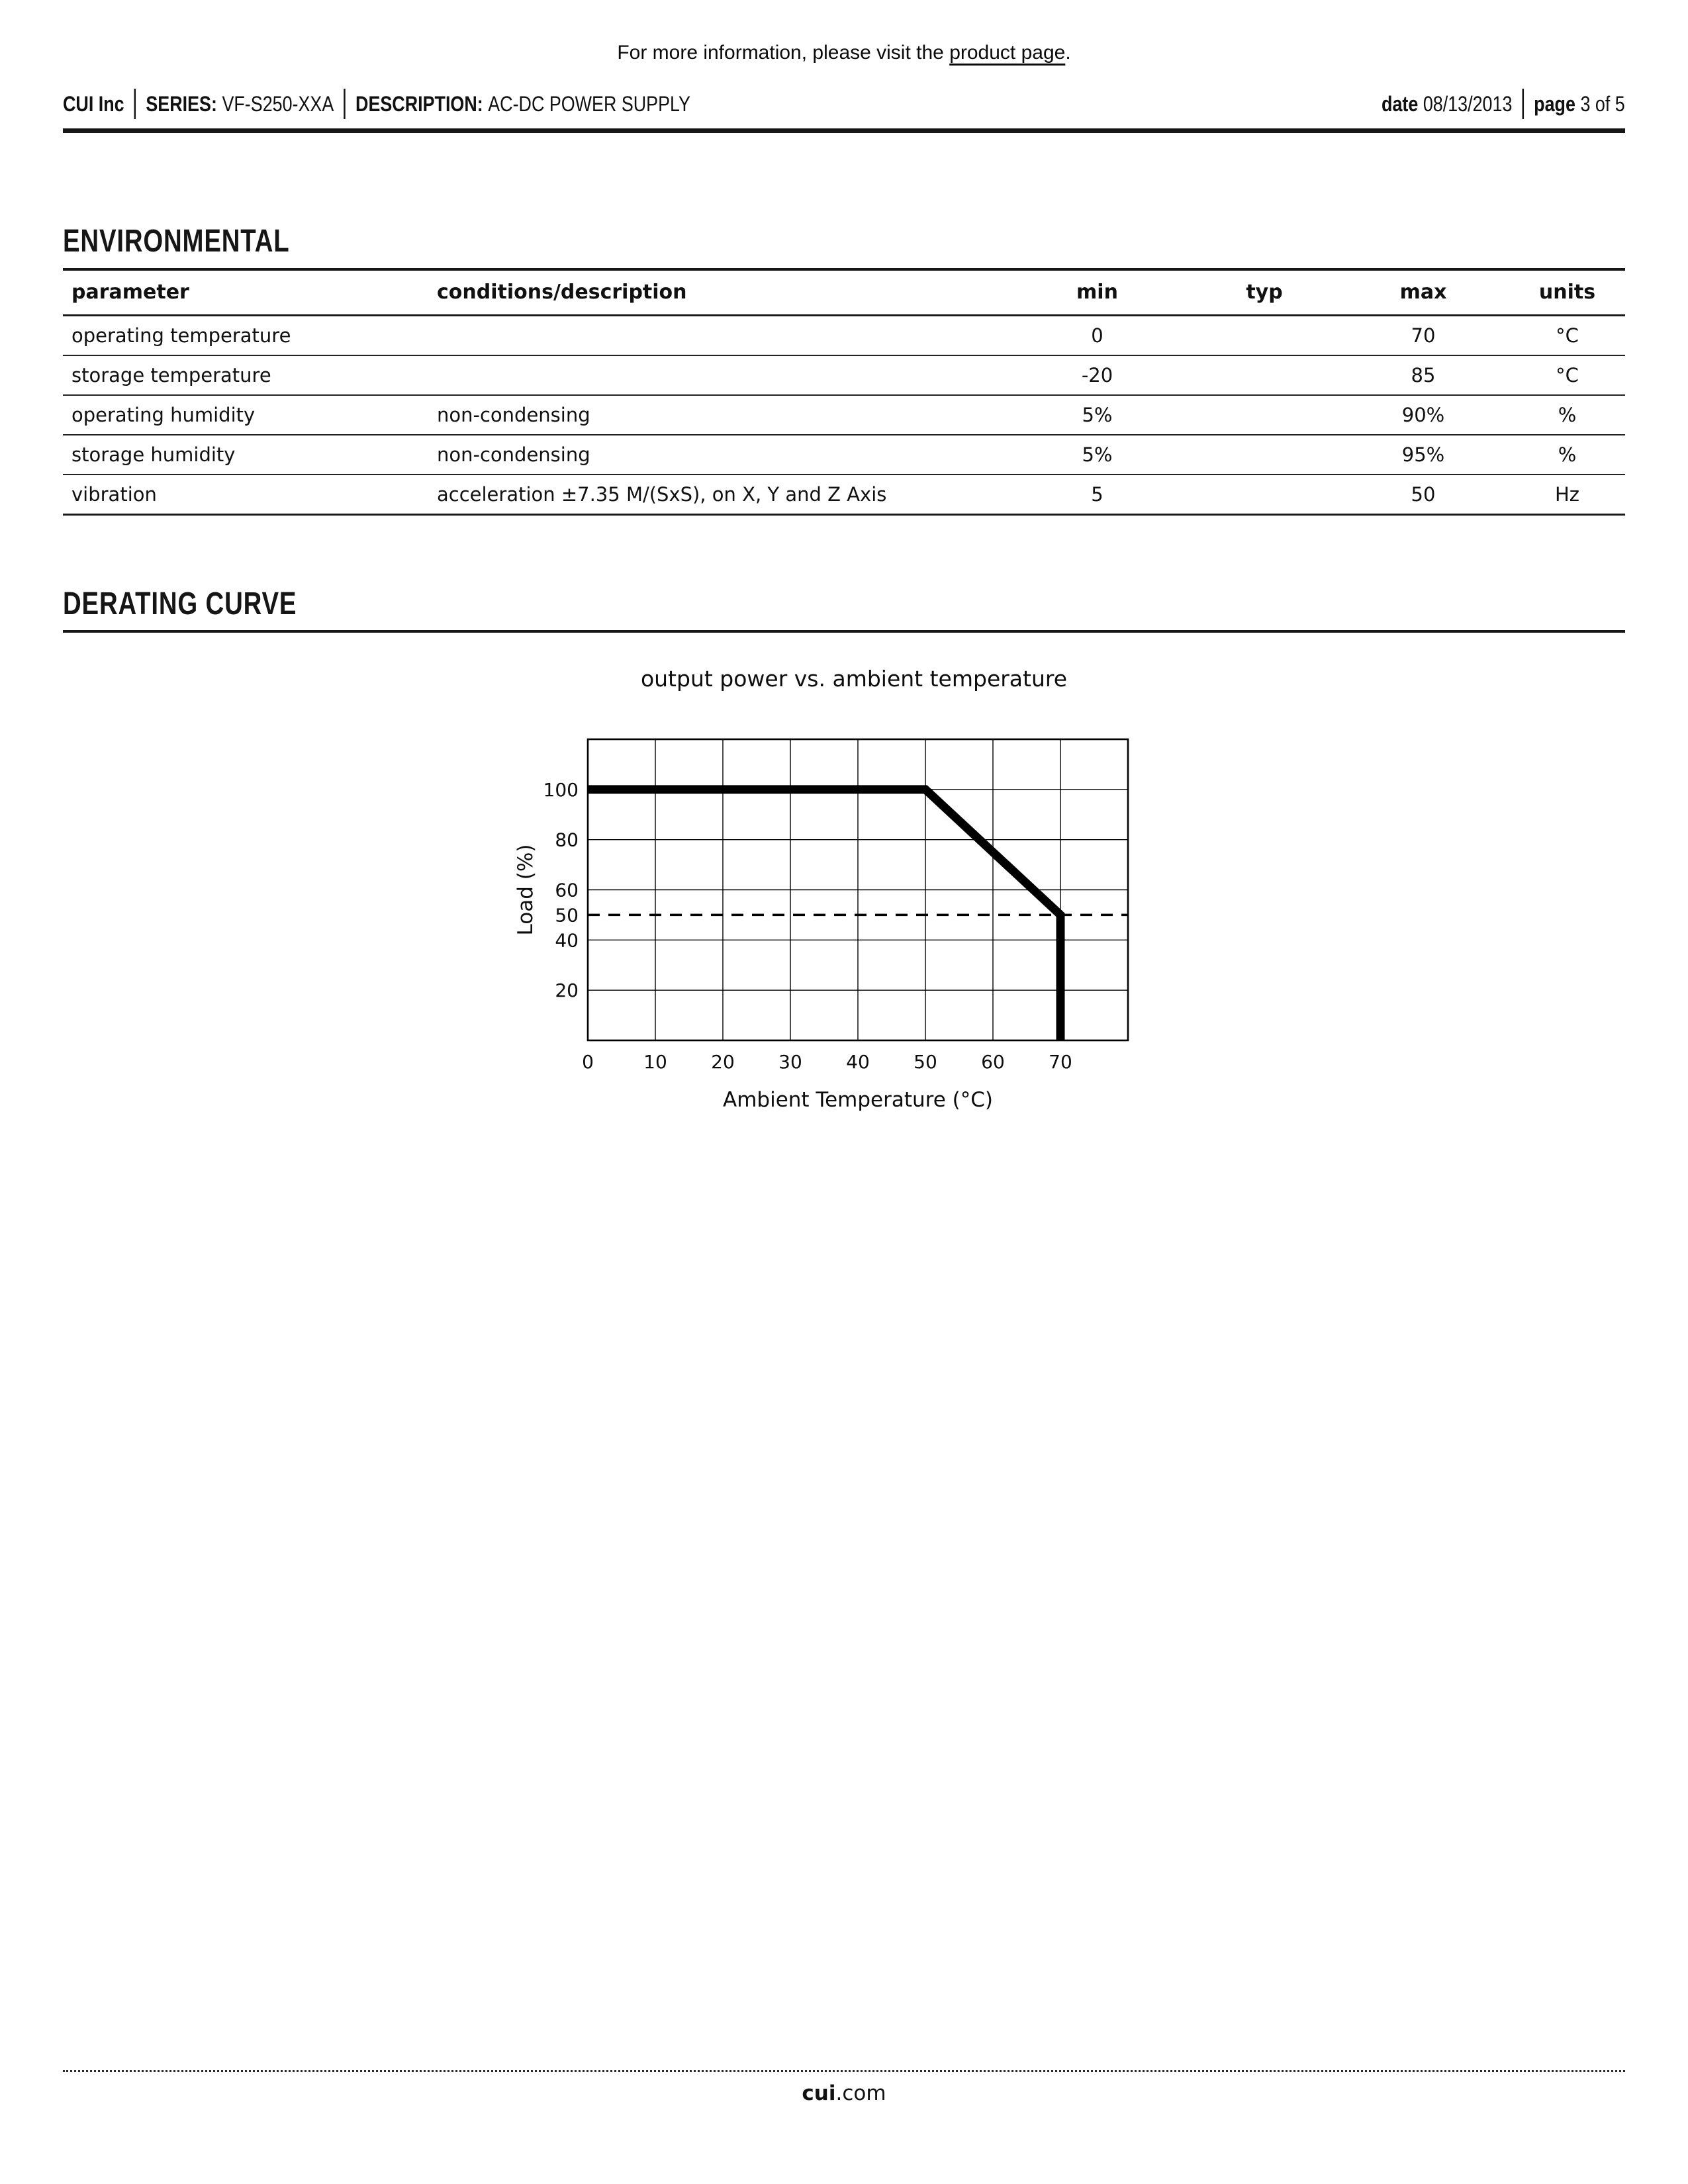 Image resolution: width=1688 pixels, height=2184 pixels. Describe the element at coordinates (844, 455) in the screenshot. I see `table-row: storage humidity non-condensing 5% 95% %` at that location.